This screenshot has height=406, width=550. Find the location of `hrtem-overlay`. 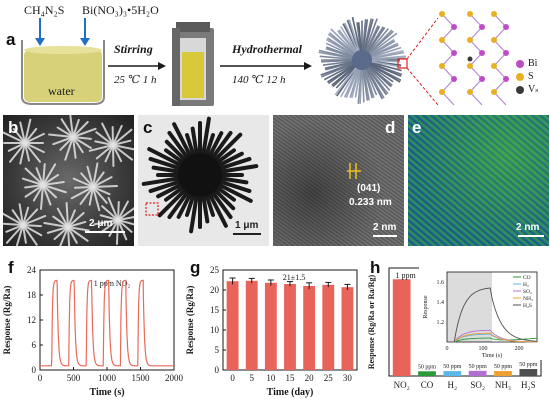

hrtem-overlay is located at coordinates (338, 180).